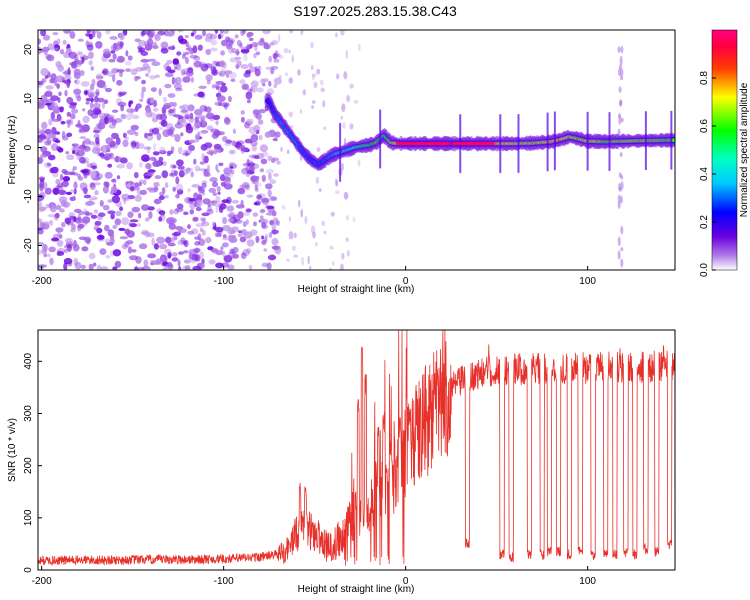 This screenshot has height=600, width=750. I want to click on snr-y-ticks: 0 100 200 300 400, so click(32, 463).